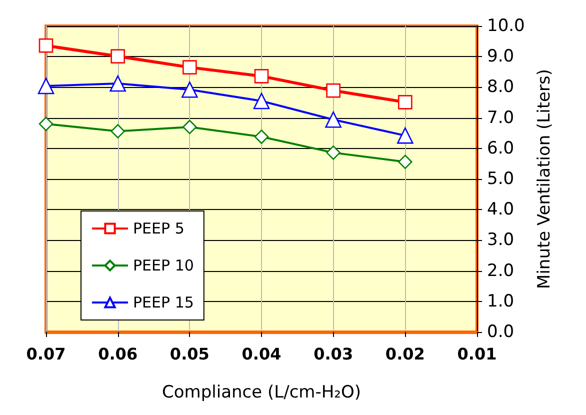 The height and width of the screenshot is (415, 586). Describe the element at coordinates (46, 354) in the screenshot. I see `x-tick-label: 0.07` at that location.